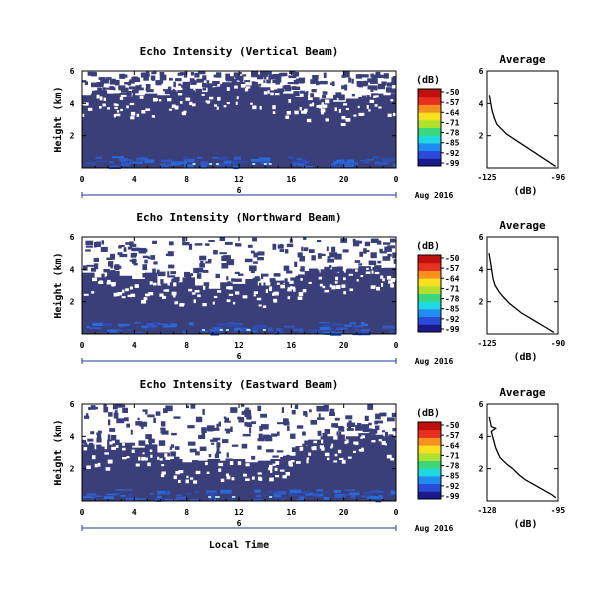 The image size is (614, 598). I want to click on colorbar-tick-label: -92, so click(452, 486).